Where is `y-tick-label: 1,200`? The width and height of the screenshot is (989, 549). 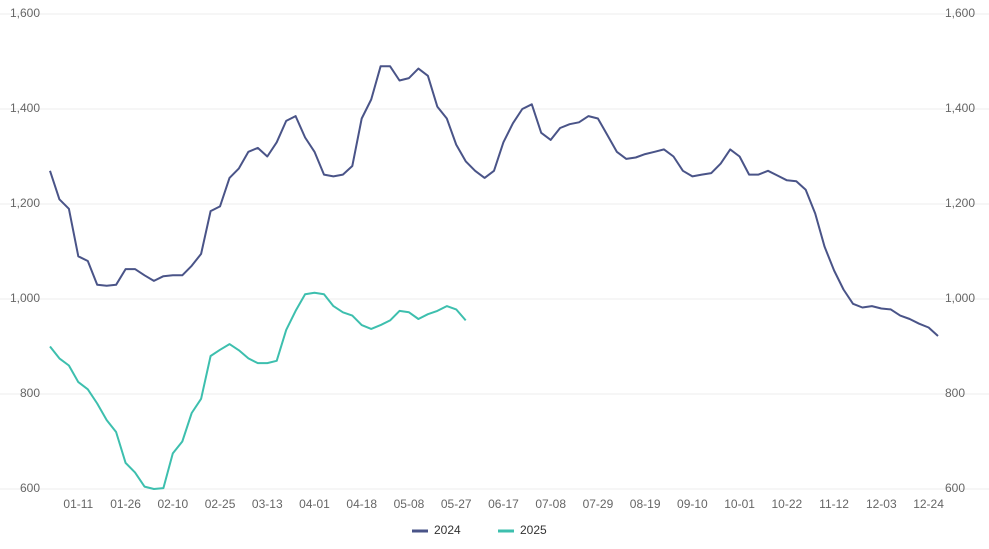 y-tick-label: 1,200 is located at coordinates (25, 203).